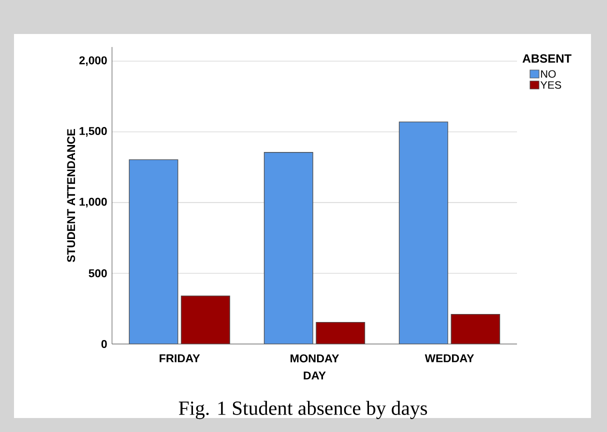 The width and height of the screenshot is (607, 432). Describe the element at coordinates (93, 132) in the screenshot. I see `y-tick-label: 1,500` at that location.